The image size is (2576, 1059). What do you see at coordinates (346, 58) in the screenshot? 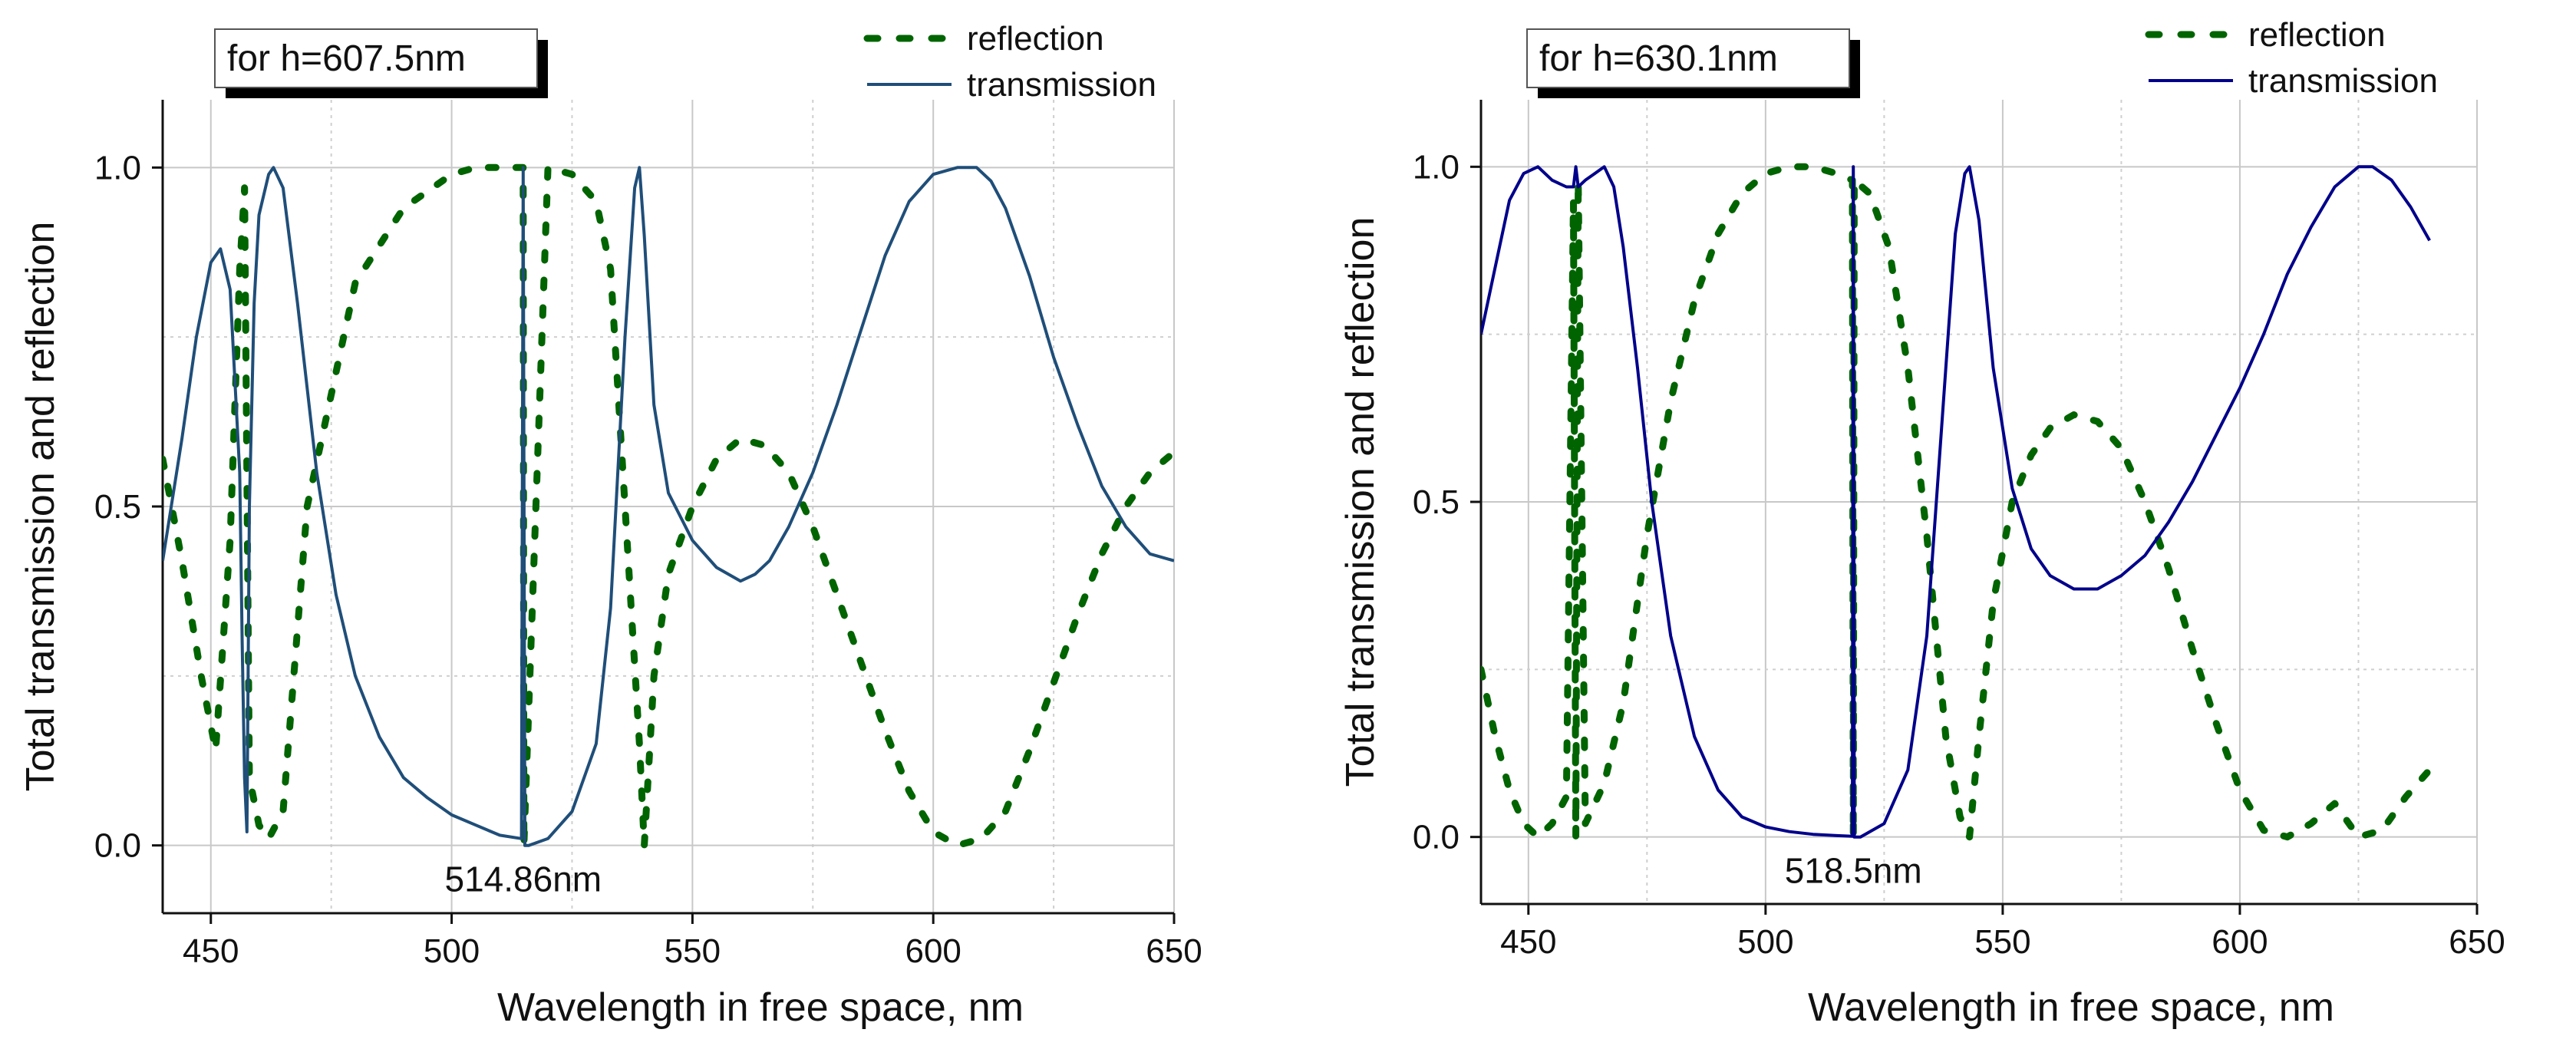
I see `annotation-box-label: for h=607.5nm` at bounding box center [346, 58].